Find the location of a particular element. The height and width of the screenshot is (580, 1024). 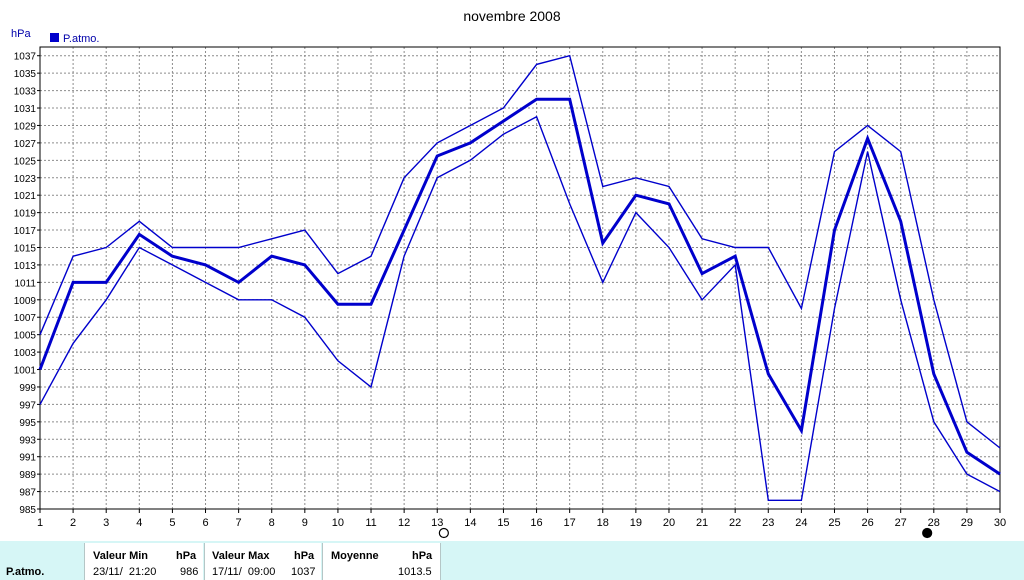

y-tick-label: 1015 is located at coordinates (25, 248).